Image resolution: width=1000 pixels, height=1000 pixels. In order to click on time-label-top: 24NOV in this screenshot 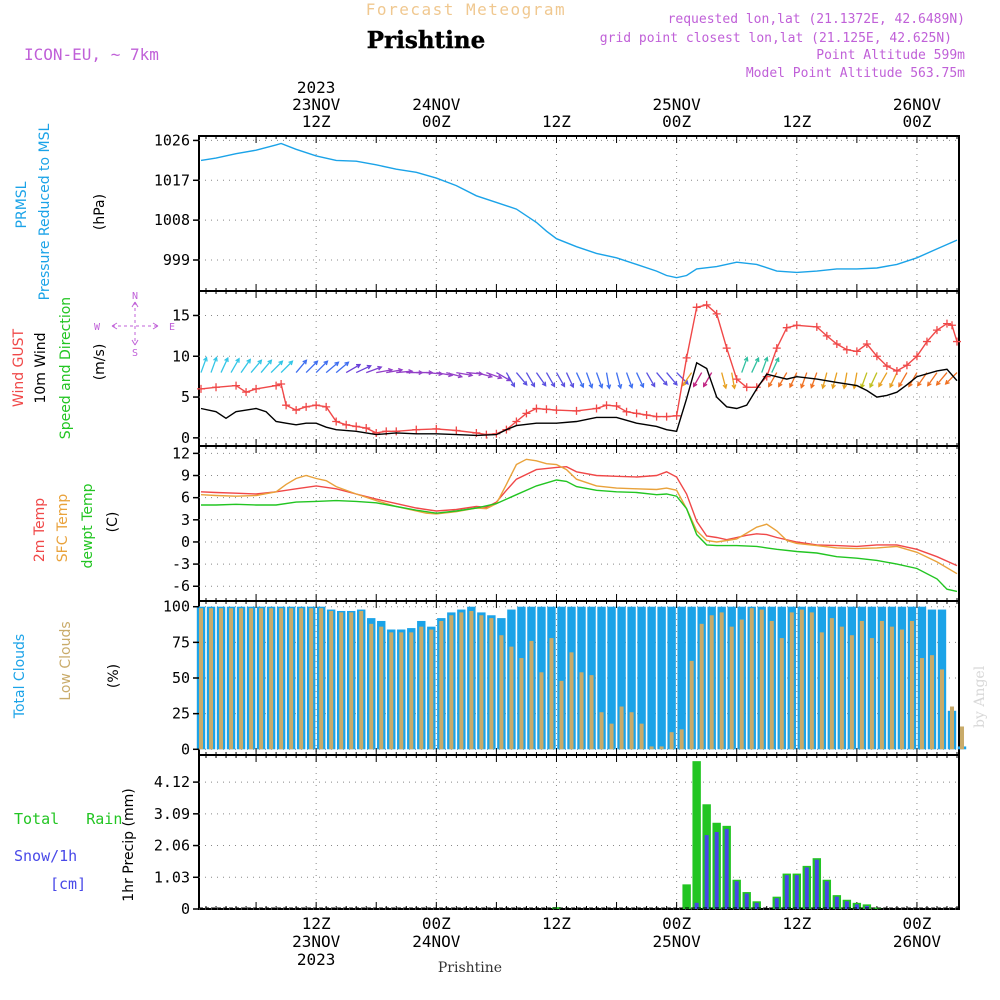, I will do `click(436, 104)`.